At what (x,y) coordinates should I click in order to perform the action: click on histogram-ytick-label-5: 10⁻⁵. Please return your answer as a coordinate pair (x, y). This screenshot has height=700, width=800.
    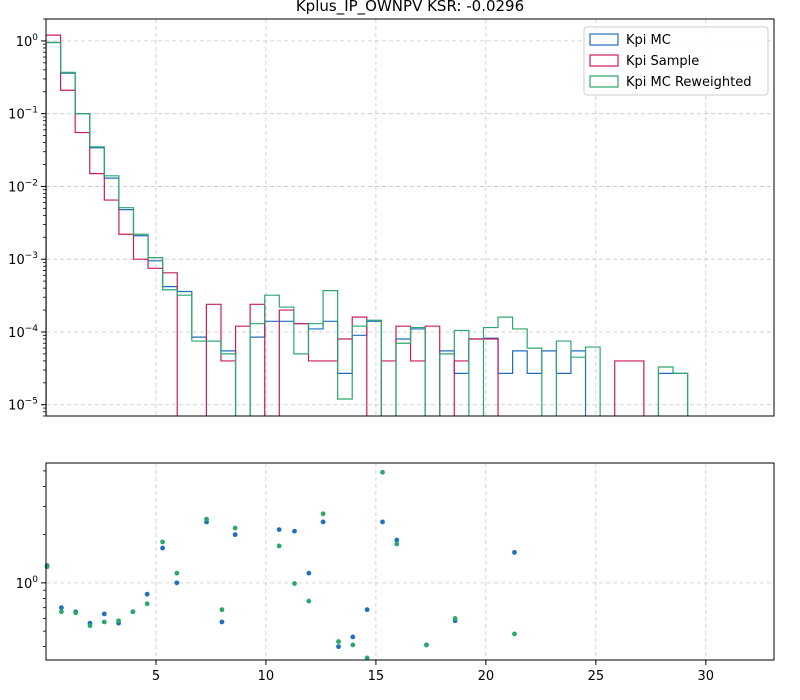
    Looking at the image, I should click on (23, 405).